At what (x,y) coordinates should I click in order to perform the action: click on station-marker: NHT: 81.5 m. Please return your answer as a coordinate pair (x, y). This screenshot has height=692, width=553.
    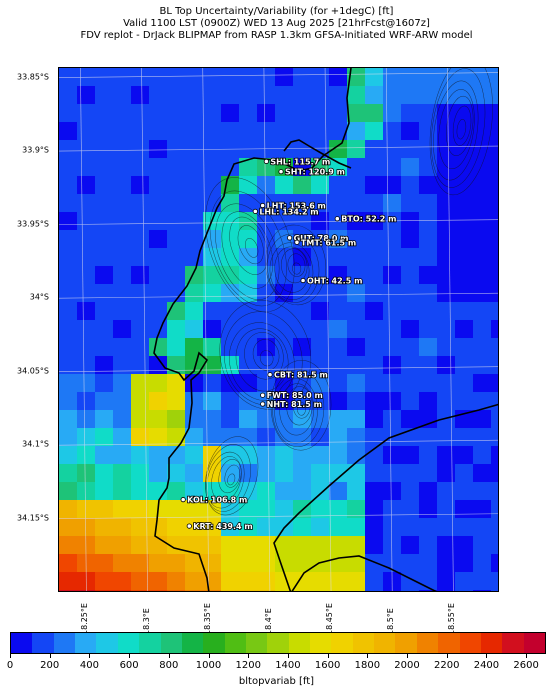
    Looking at the image, I should click on (291, 404).